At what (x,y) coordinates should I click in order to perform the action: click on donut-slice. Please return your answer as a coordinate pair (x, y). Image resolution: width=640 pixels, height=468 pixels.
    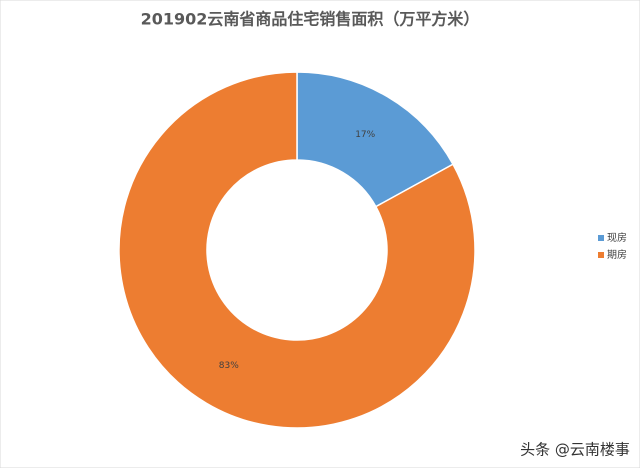
    Looking at the image, I should click on (375, 139).